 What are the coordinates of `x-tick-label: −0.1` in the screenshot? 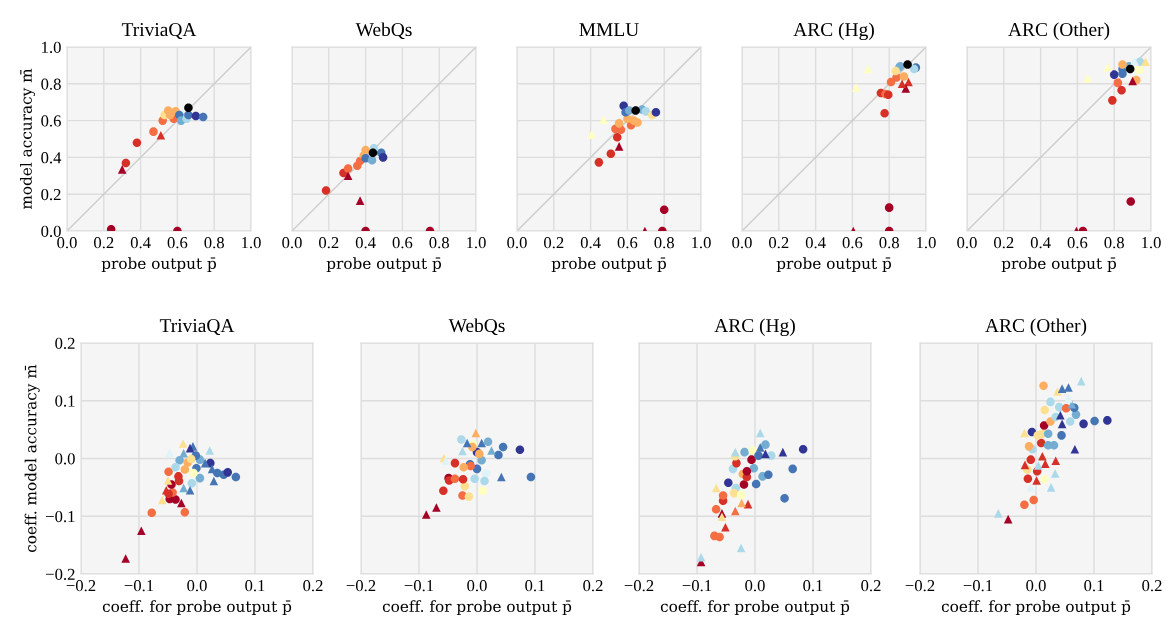 It's located at (139, 586).